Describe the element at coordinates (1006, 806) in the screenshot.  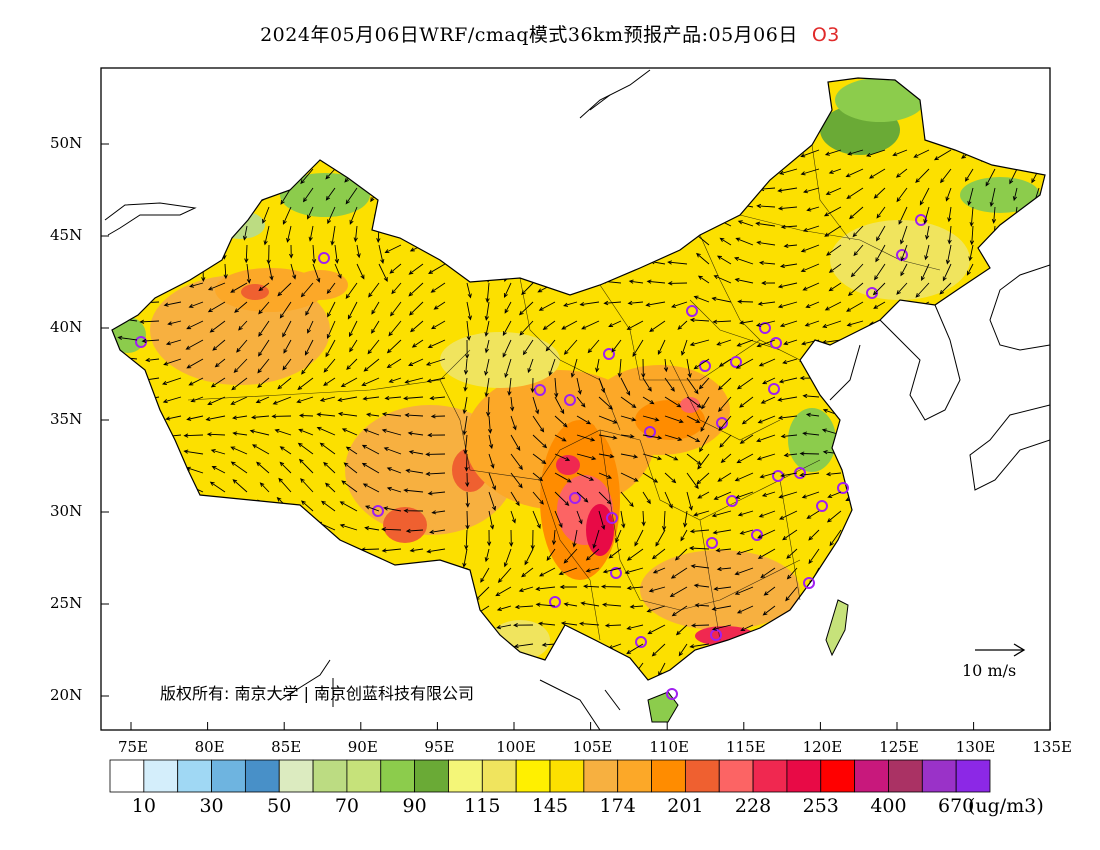
I see `colorbar-unit: (ug/m3)` at that location.